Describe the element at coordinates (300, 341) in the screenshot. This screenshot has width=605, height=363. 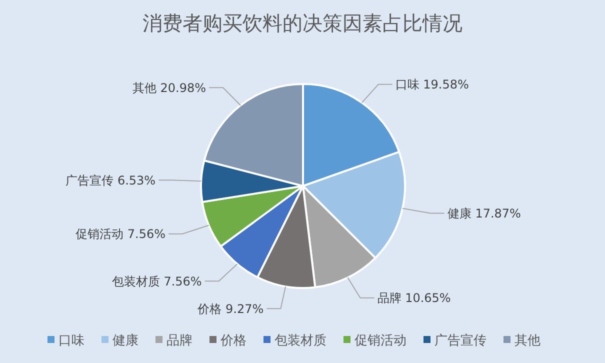
I see `legend-label: 包装材质` at that location.